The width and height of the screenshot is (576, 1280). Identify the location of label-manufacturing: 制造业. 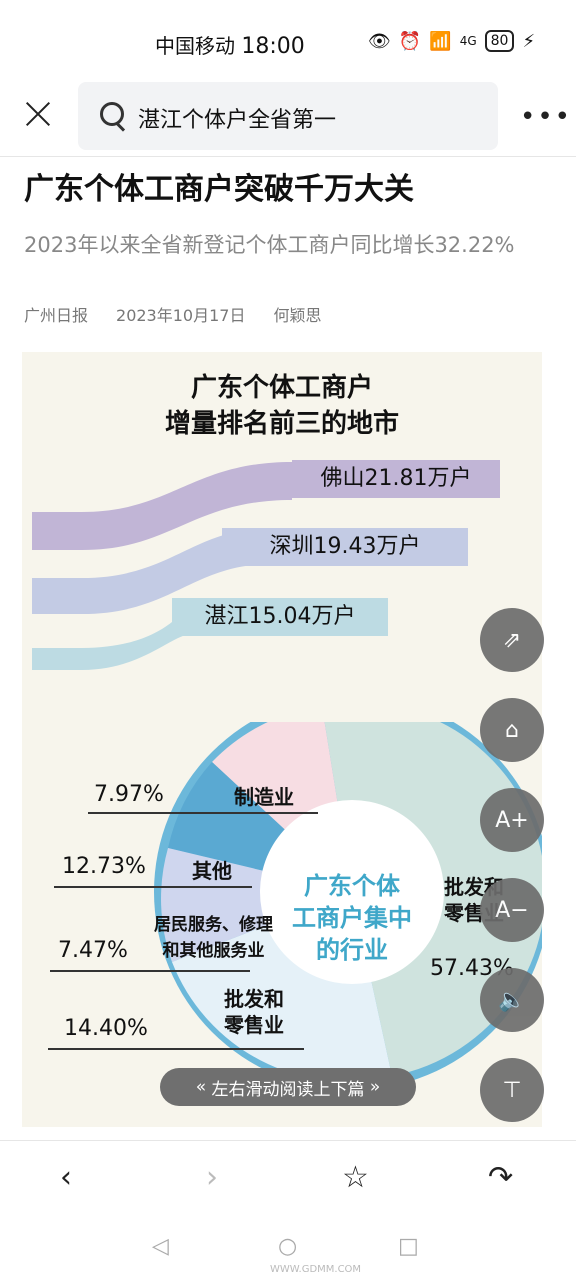
(264, 797).